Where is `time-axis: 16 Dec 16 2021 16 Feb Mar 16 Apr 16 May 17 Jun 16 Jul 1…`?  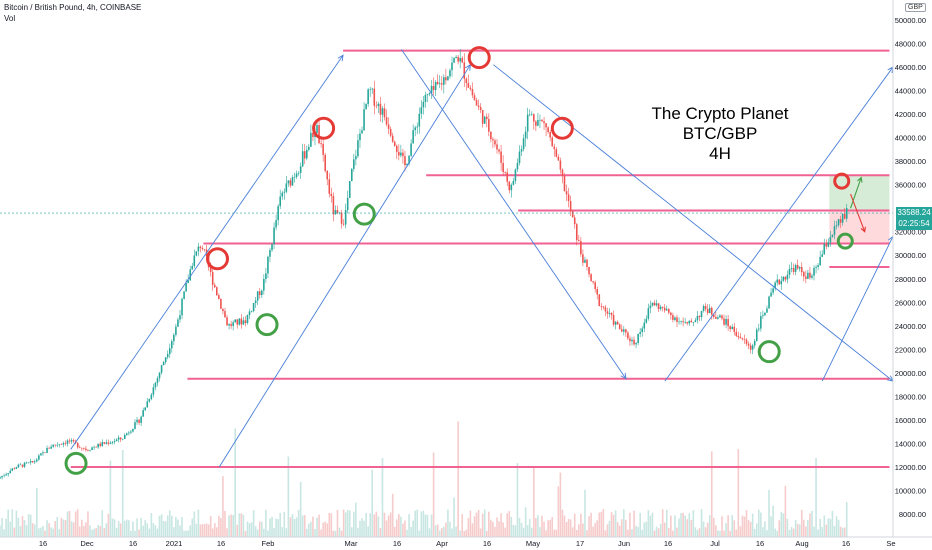 time-axis: 16 Dec 16 2021 16 Feb Mar 16 Apr 16 May 17 Jun 16 Jul 1… is located at coordinates (467, 543).